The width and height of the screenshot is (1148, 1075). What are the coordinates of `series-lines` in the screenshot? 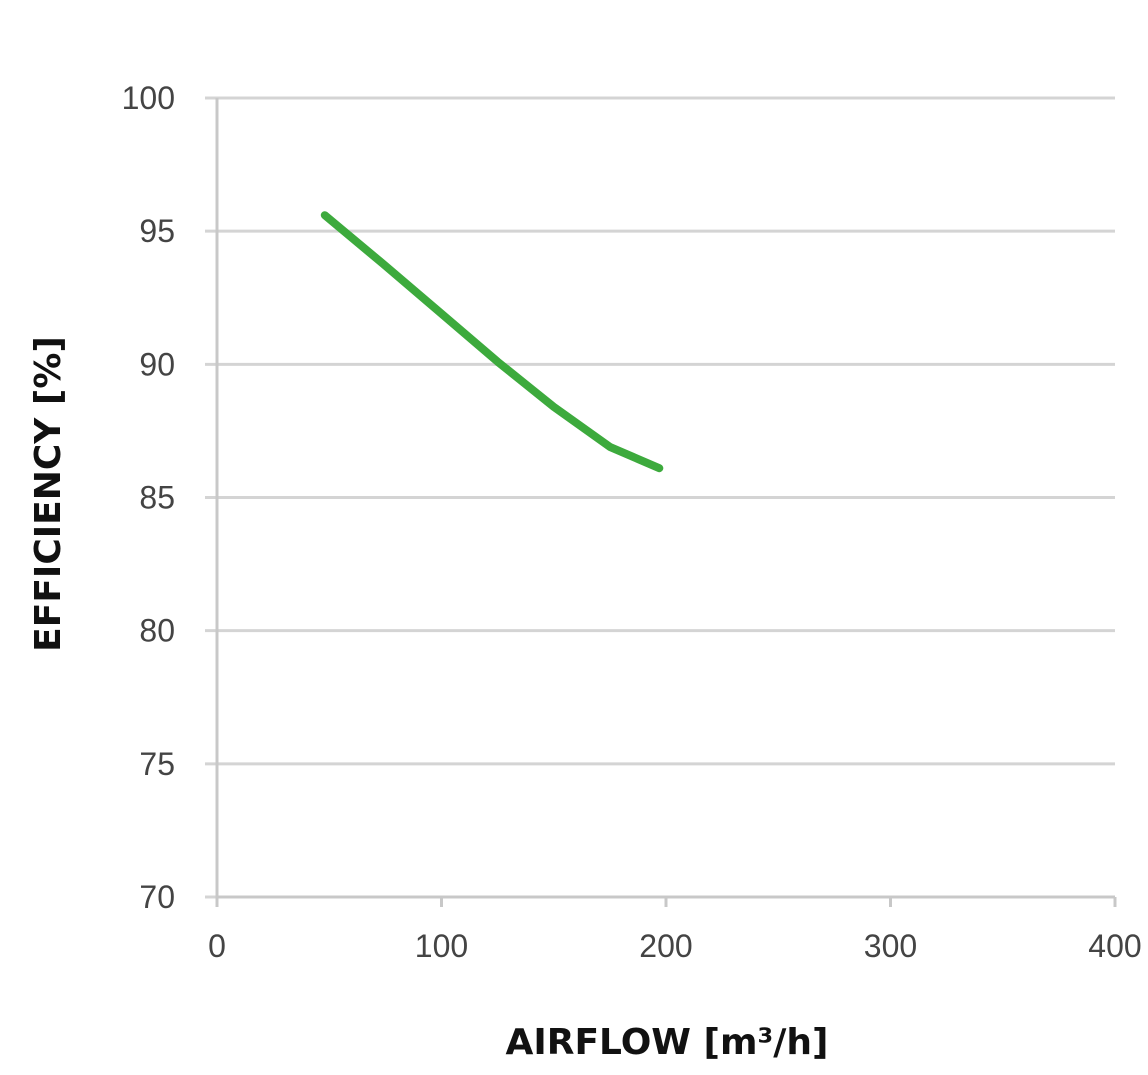 It's located at (492, 342).